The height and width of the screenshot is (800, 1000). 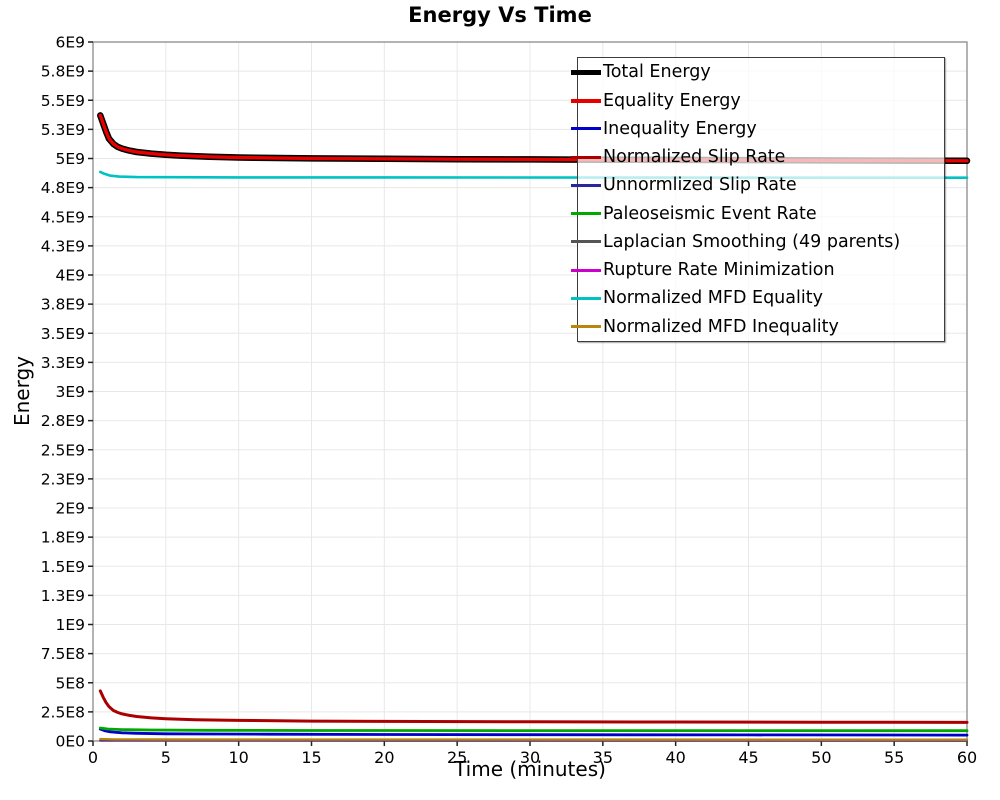 What do you see at coordinates (457, 757) in the screenshot?
I see `x-tick-label: 25` at bounding box center [457, 757].